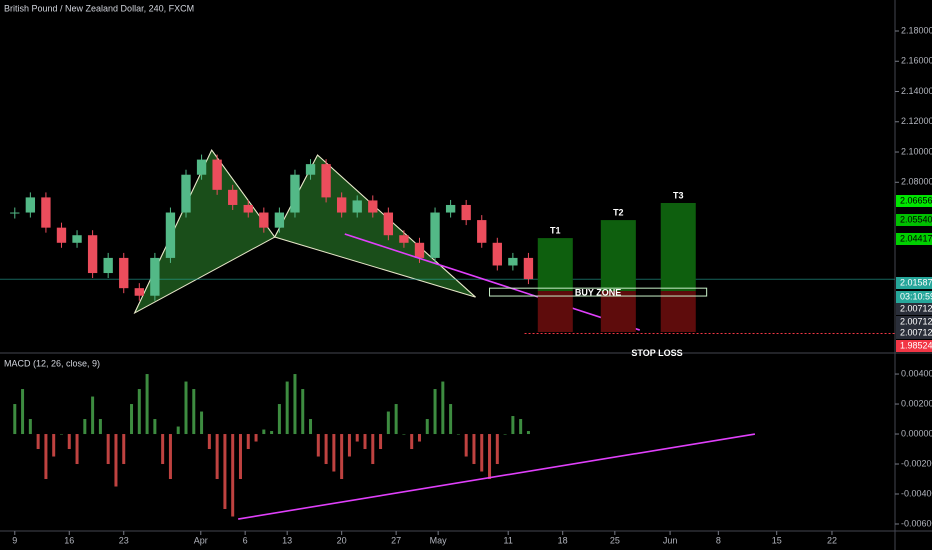 The height and width of the screenshot is (550, 932). What do you see at coordinates (916, 523) in the screenshot?
I see `y-tick-label: -0.00600` at bounding box center [916, 523].